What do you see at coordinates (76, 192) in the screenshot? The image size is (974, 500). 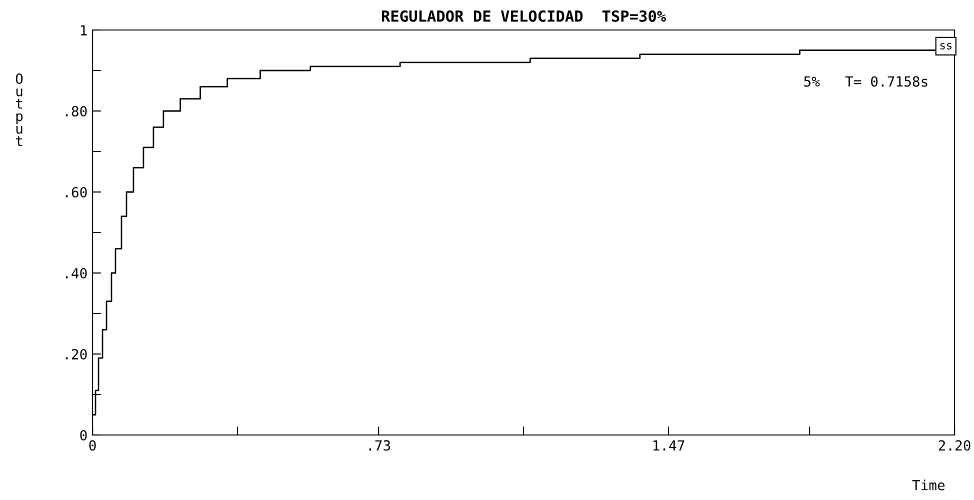 I see `y-tick-label: .60` at bounding box center [76, 192].